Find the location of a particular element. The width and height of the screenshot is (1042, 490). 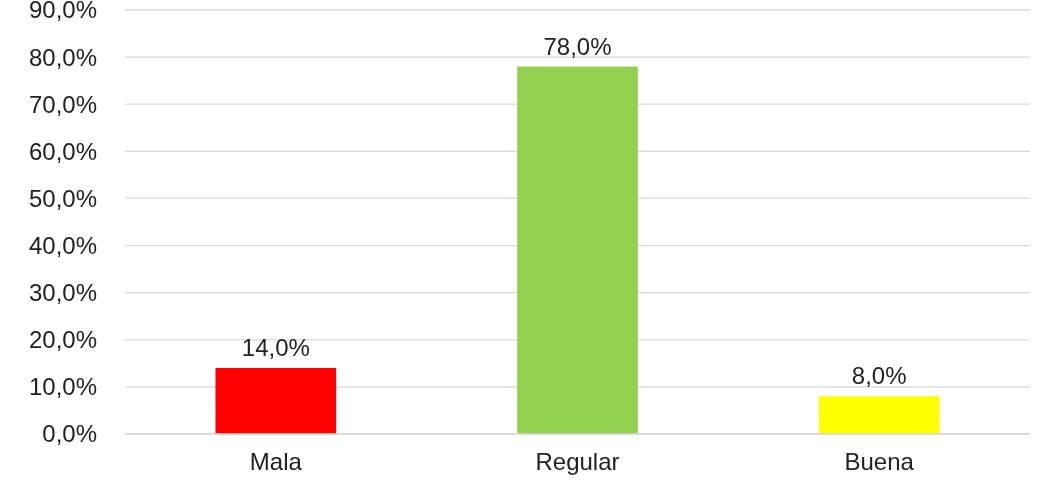

data-label: 14,0% is located at coordinates (275, 348).